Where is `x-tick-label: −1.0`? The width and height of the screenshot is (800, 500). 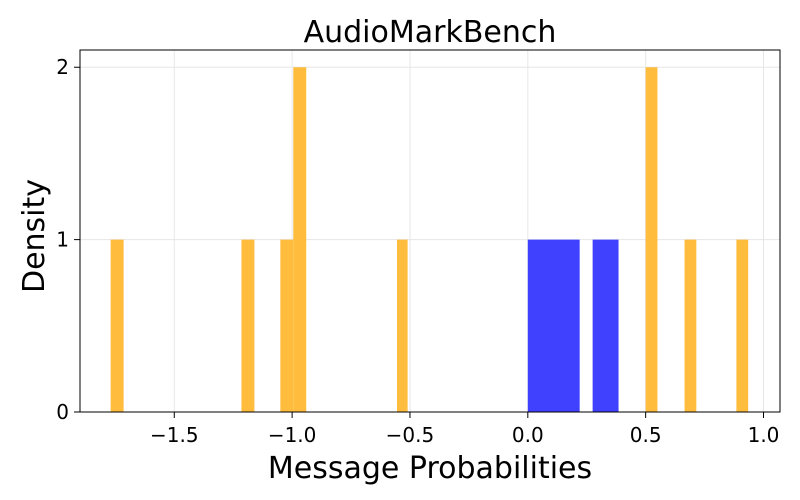 x-tick-label: −1.0 is located at coordinates (292, 435).